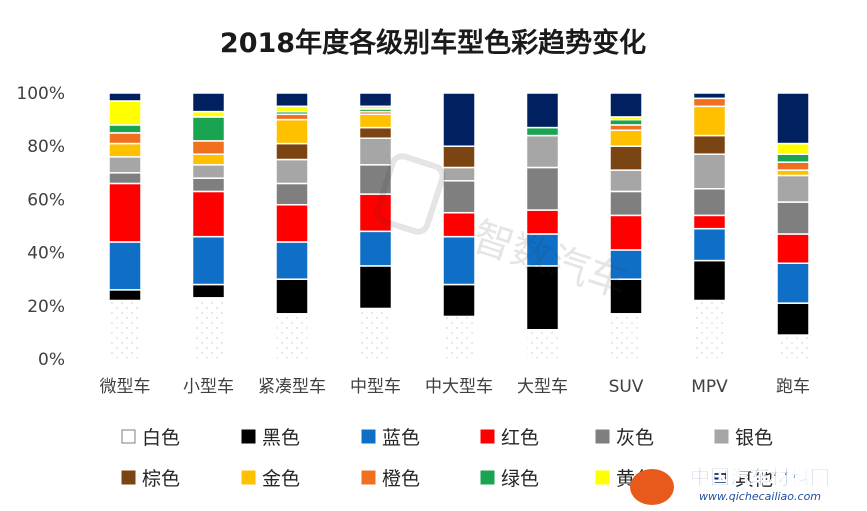  What do you see at coordinates (375, 387) in the screenshot?
I see `x-tick-label: 中型车` at bounding box center [375, 387].